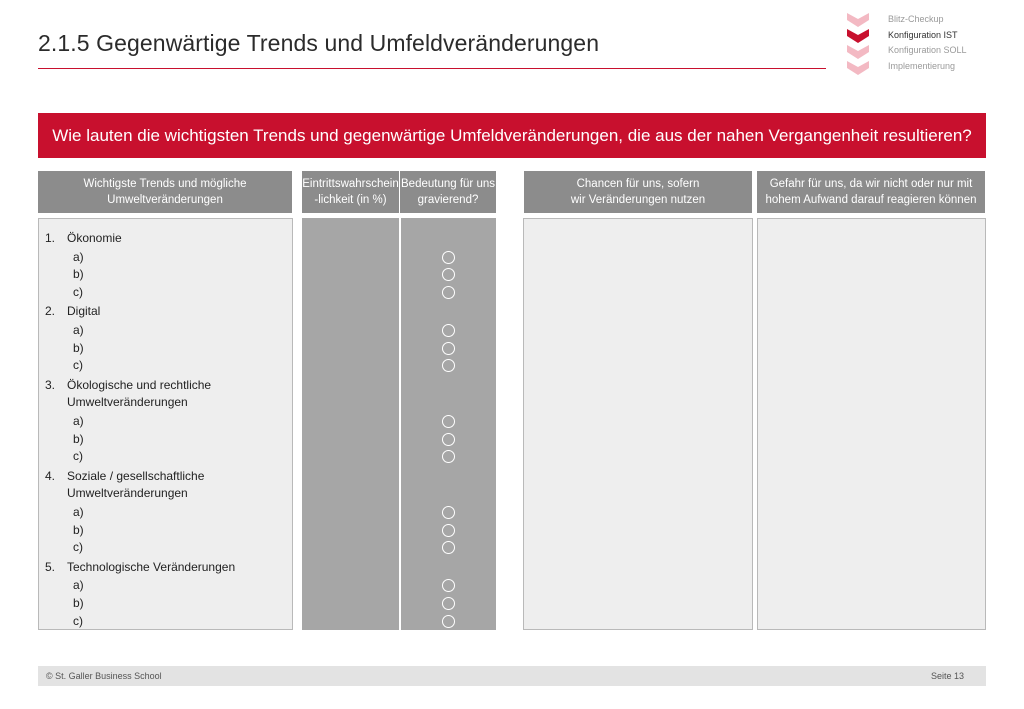  What do you see at coordinates (638, 200) in the screenshot?
I see `header-chances-line2: wir Veränderungen nutzen` at bounding box center [638, 200].